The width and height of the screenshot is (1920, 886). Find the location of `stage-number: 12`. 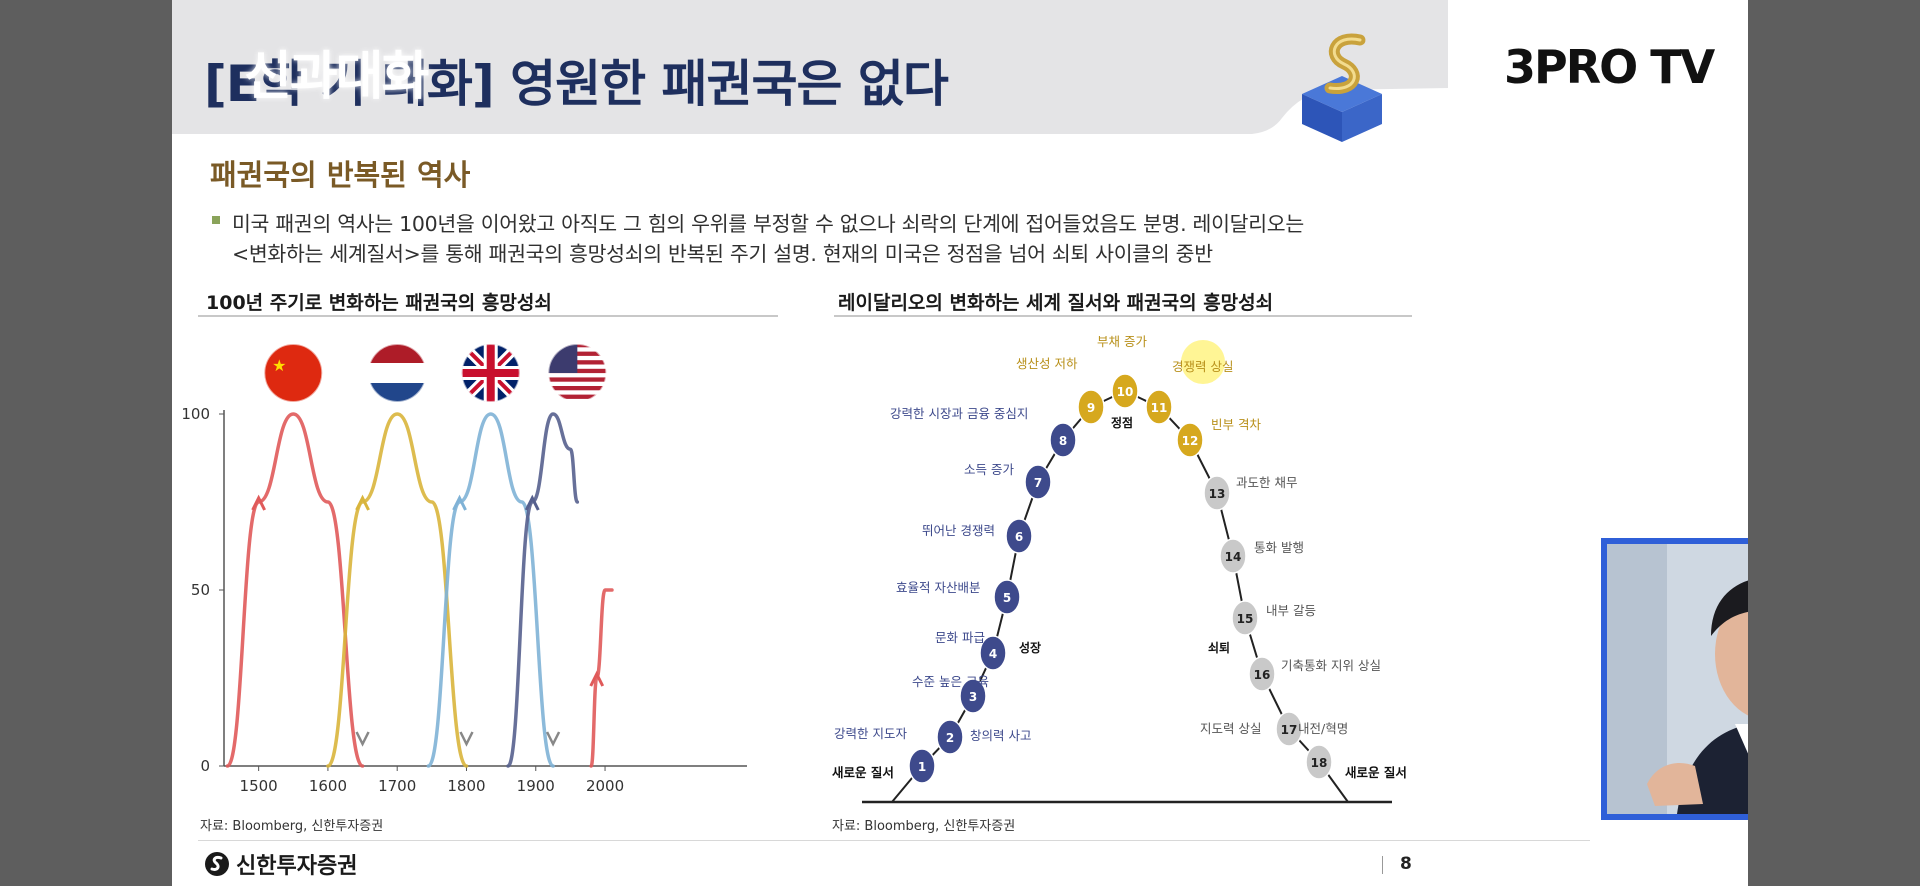

stage-number: 12 is located at coordinates (1190, 441).